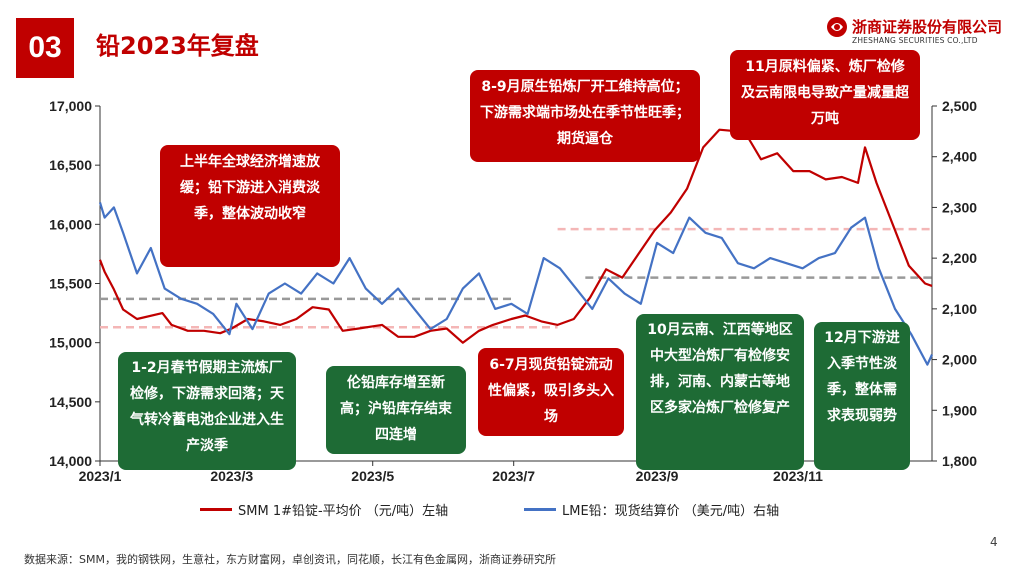  I want to click on x-tick-label: 2023/11, so click(798, 476).